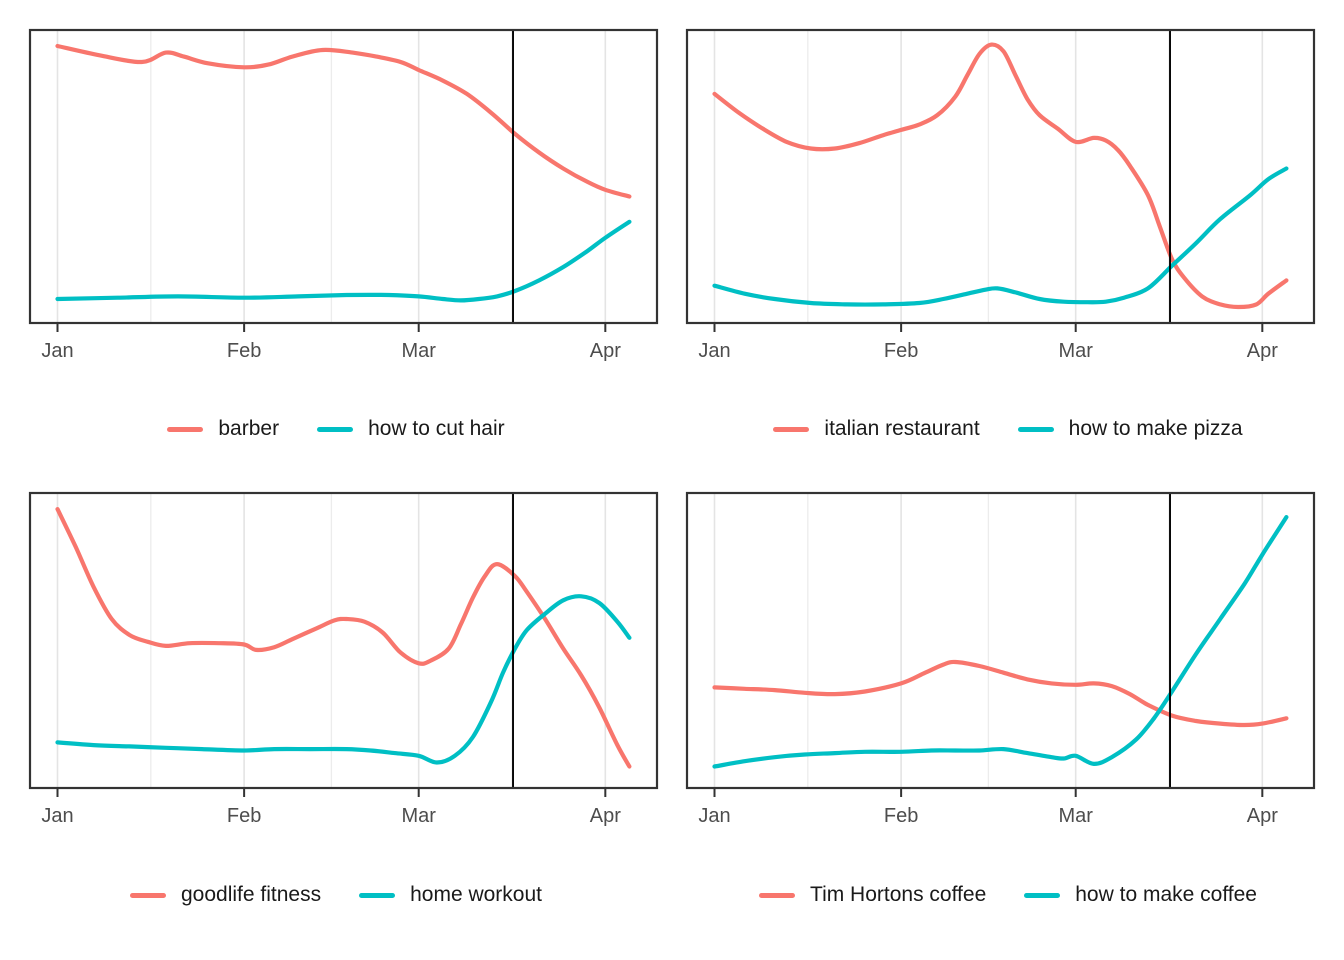 The image size is (1344, 960). What do you see at coordinates (476, 894) in the screenshot?
I see `legend-label: home workout` at bounding box center [476, 894].